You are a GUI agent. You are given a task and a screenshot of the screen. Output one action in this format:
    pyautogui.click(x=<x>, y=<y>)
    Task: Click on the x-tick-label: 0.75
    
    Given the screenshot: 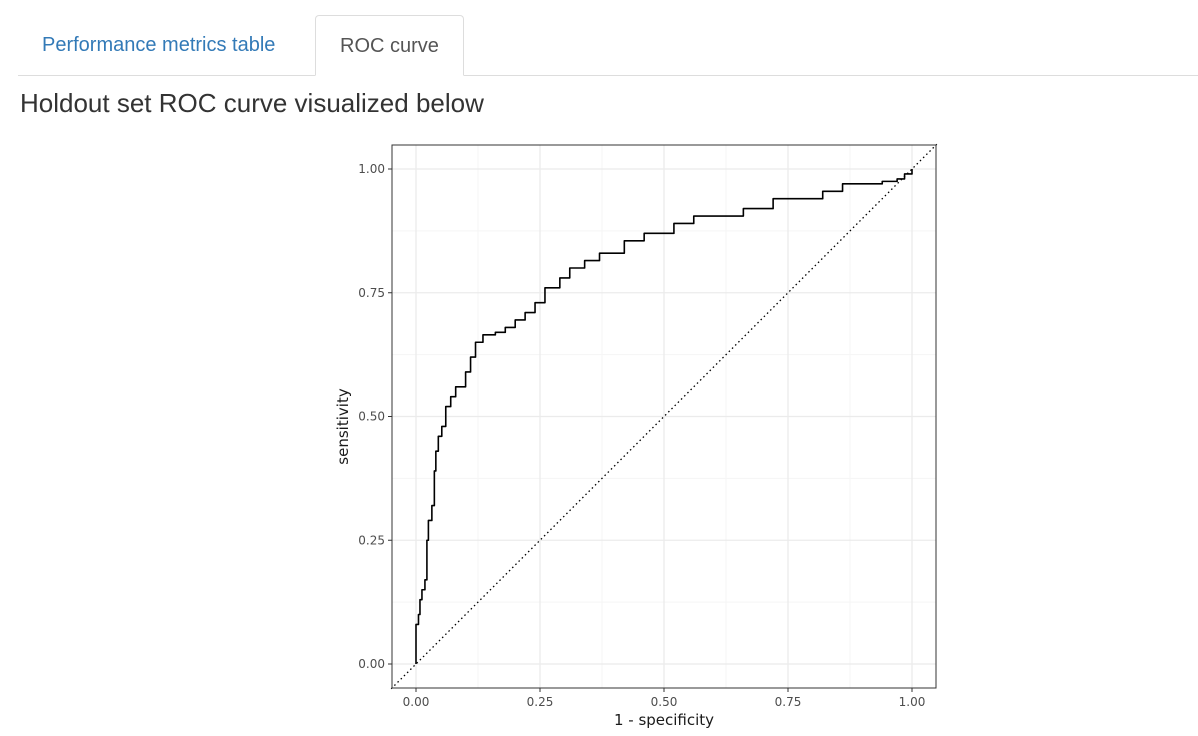 What is the action you would take?
    pyautogui.click(x=788, y=702)
    